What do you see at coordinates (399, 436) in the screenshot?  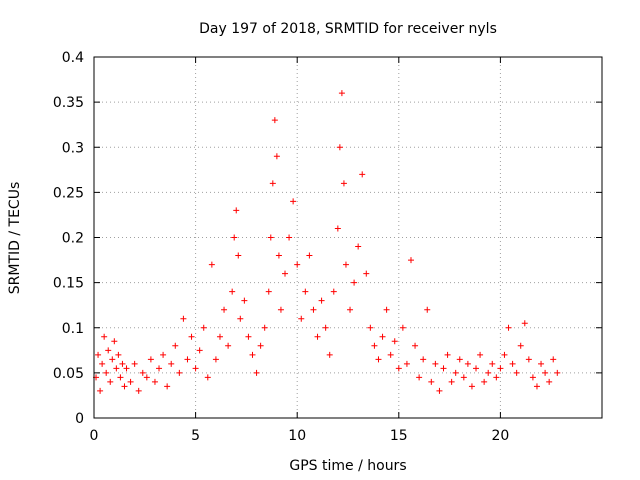 I see `x-tick-label: 15` at bounding box center [399, 436].